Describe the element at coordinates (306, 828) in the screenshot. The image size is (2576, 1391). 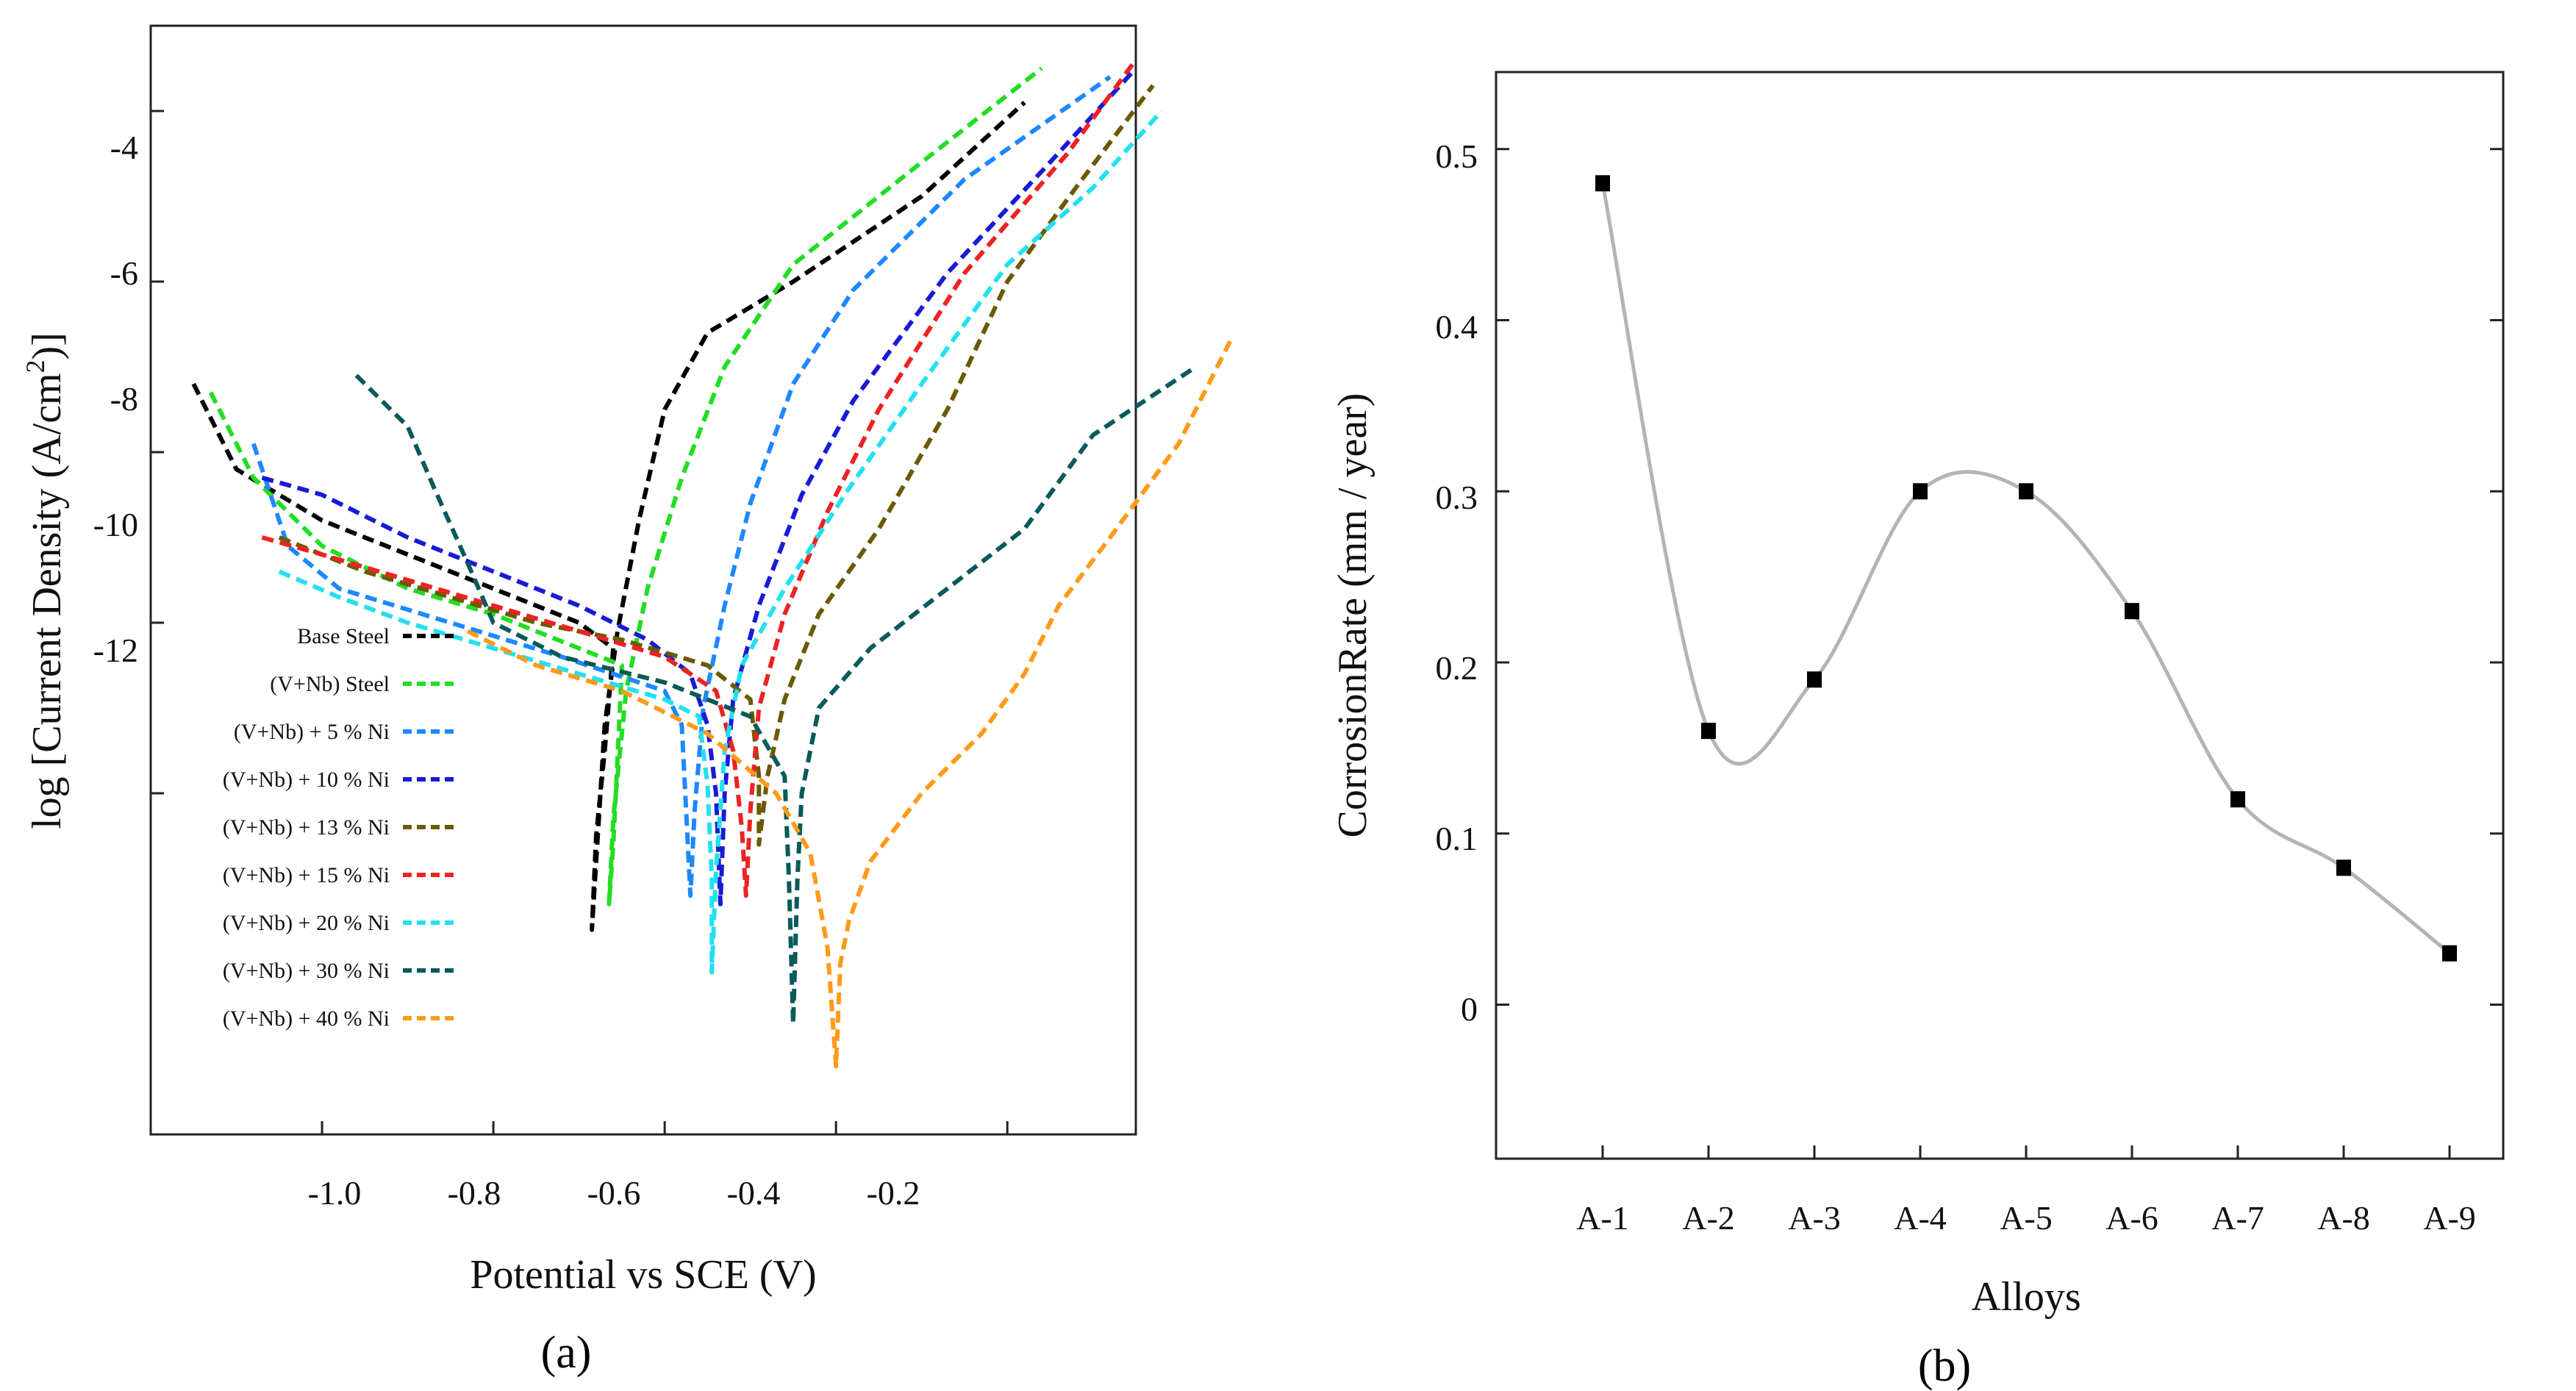
I see `legend-label: (V+Nb) + 13 % Ni` at that location.